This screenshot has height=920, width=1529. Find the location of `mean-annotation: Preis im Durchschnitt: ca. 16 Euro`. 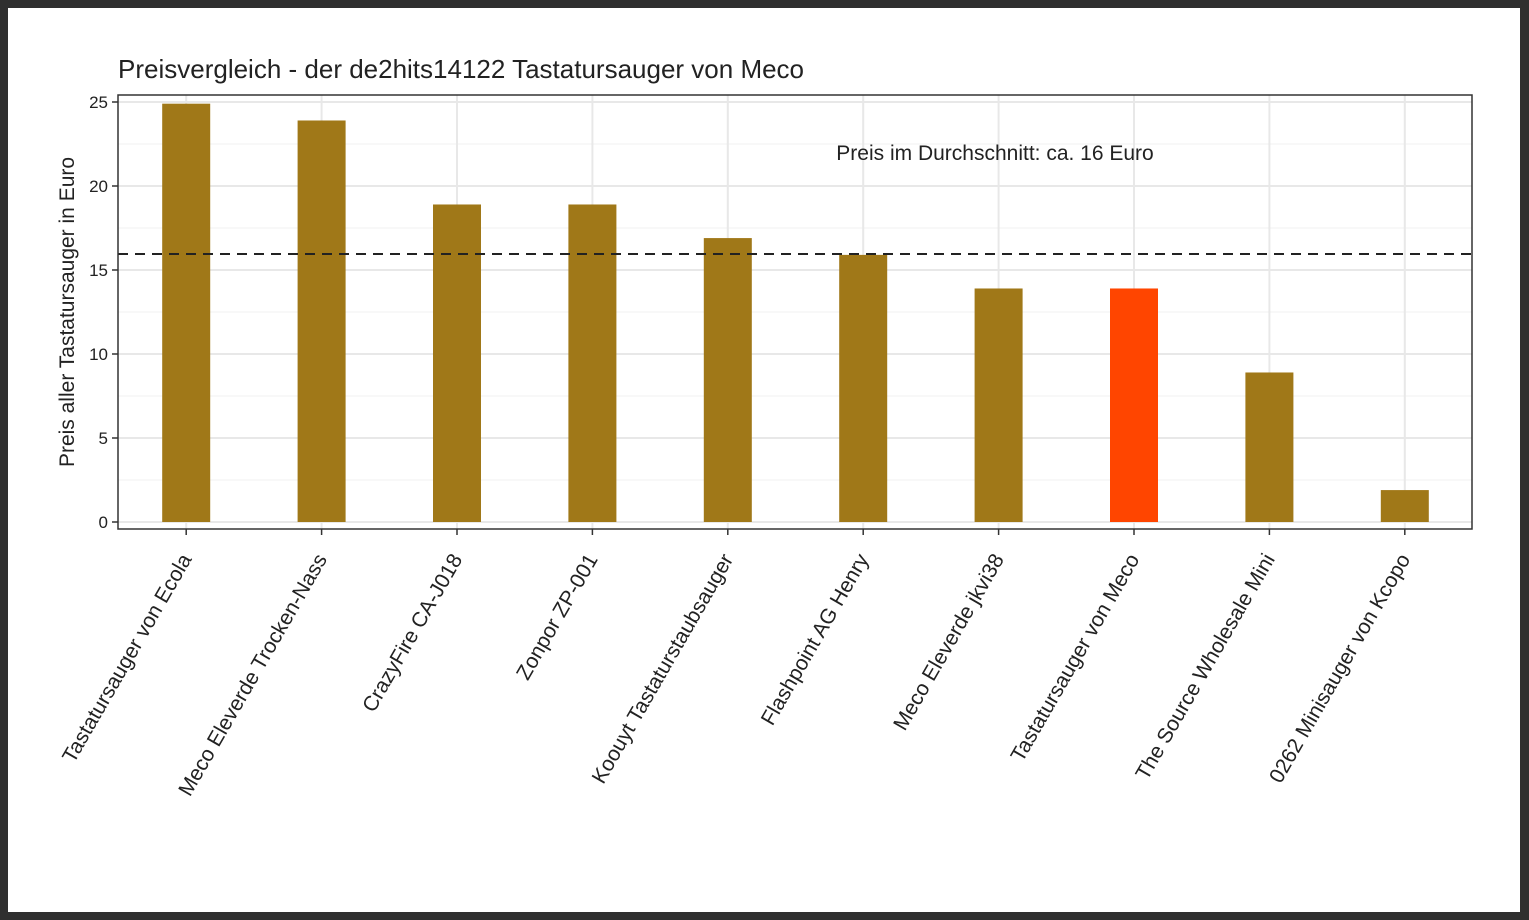

mean-annotation: Preis im Durchschnitt: ca. 16 Euro is located at coordinates (994, 153).